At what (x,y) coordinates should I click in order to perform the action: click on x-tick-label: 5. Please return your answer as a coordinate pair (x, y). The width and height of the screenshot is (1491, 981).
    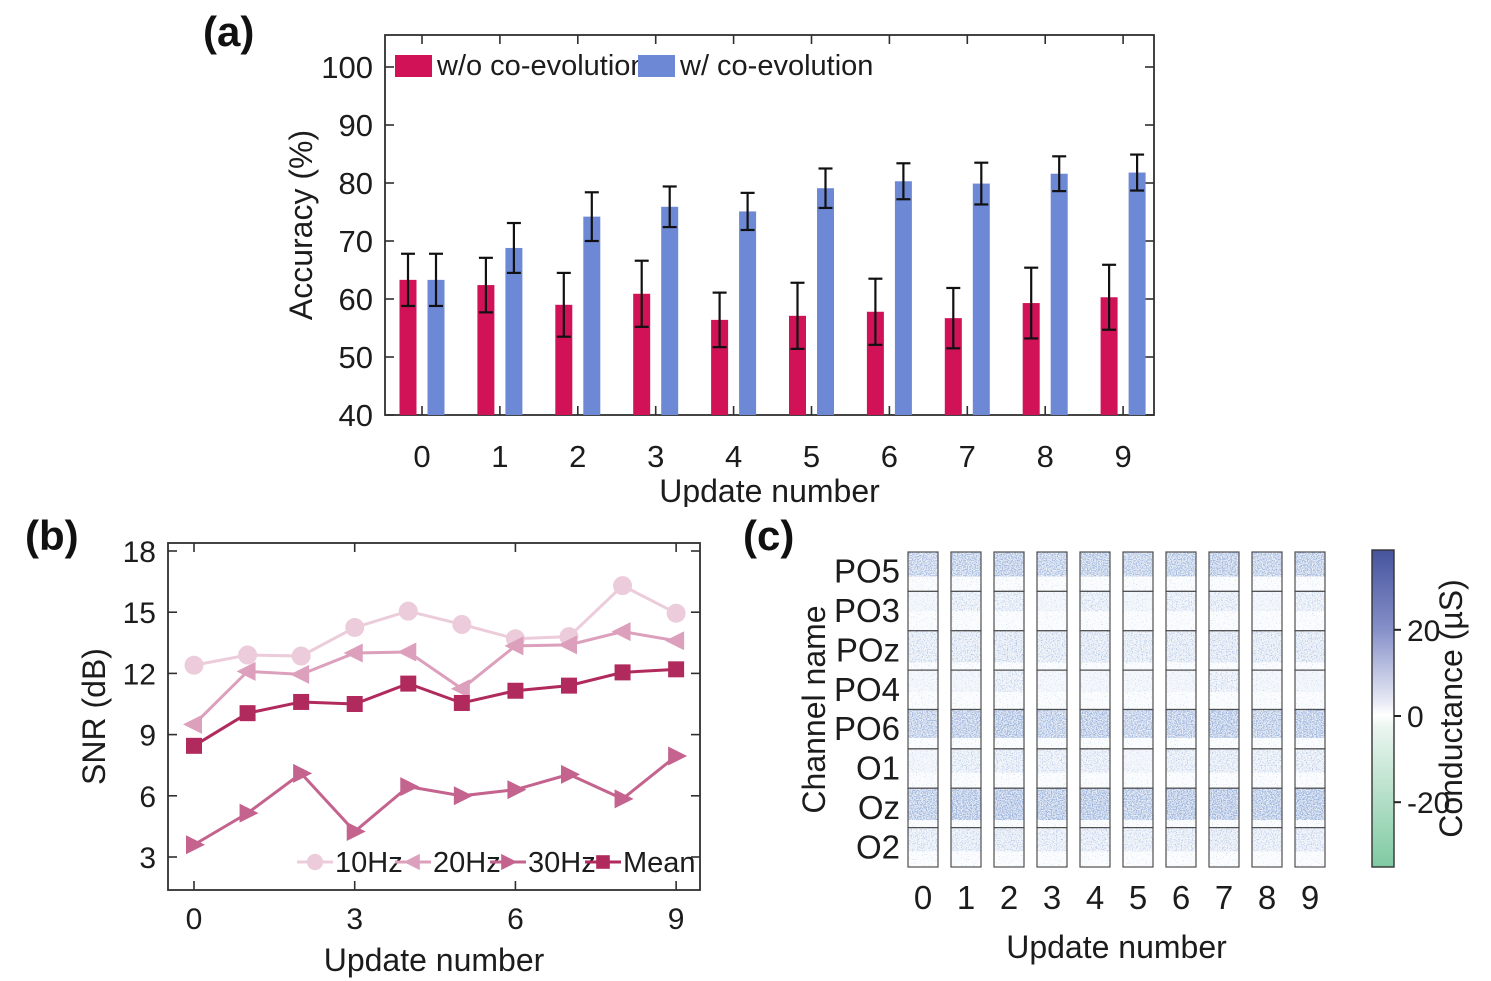
    Looking at the image, I should click on (1138, 897).